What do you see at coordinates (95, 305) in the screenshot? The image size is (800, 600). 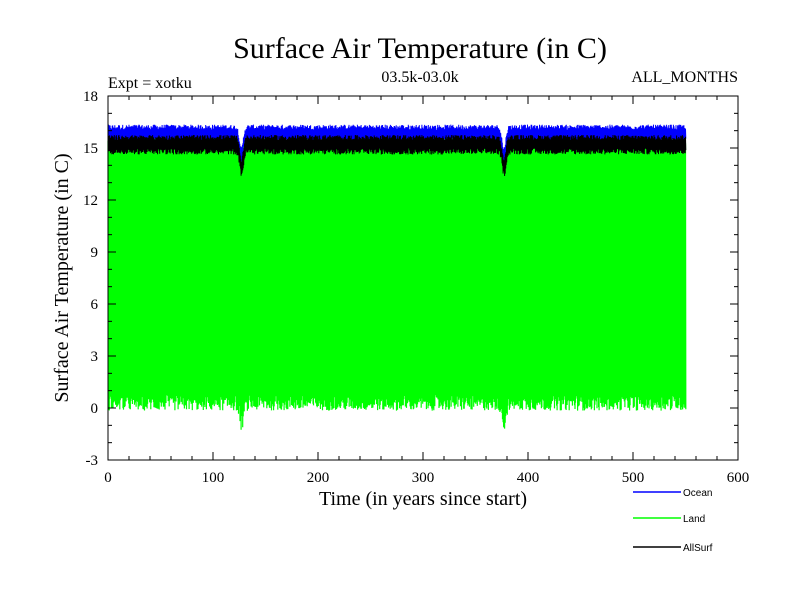 I see `y-tick-label: 6` at bounding box center [95, 305].